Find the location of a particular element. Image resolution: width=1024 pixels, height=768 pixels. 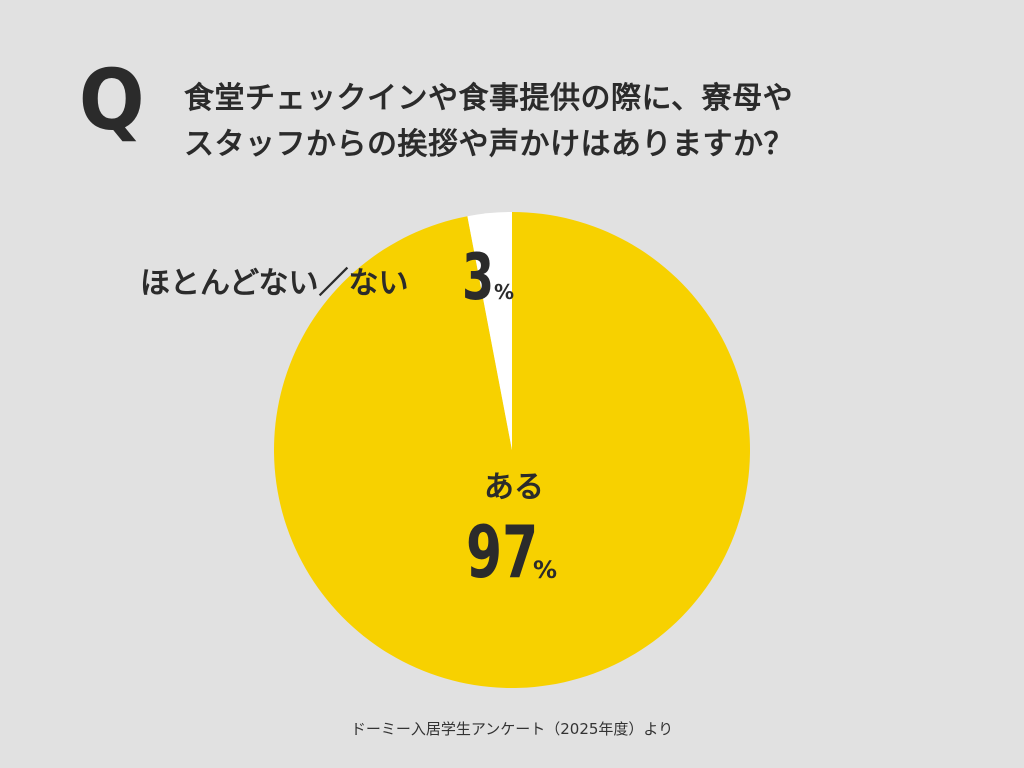

slice-label-none: ほとんどない／ない is located at coordinates (274, 283).